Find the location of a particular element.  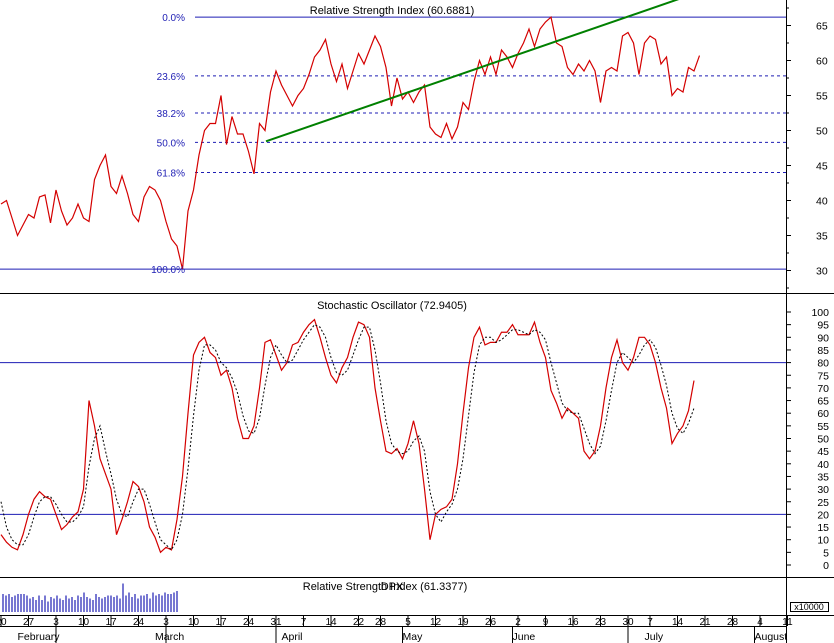

fibonacci-labels: 0.0% 23.6% 38.2% 50.0% 61.8% 100.0% is located at coordinates (168, 144).